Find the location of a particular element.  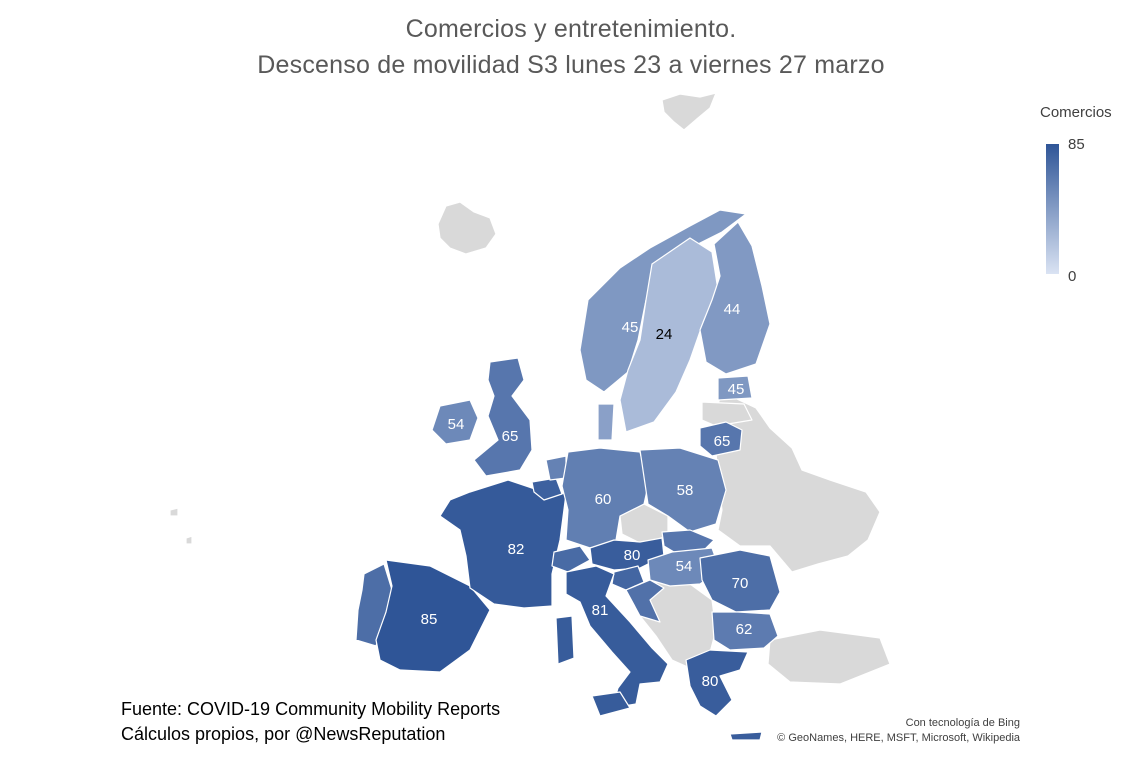

region-uk is located at coordinates (503, 417).